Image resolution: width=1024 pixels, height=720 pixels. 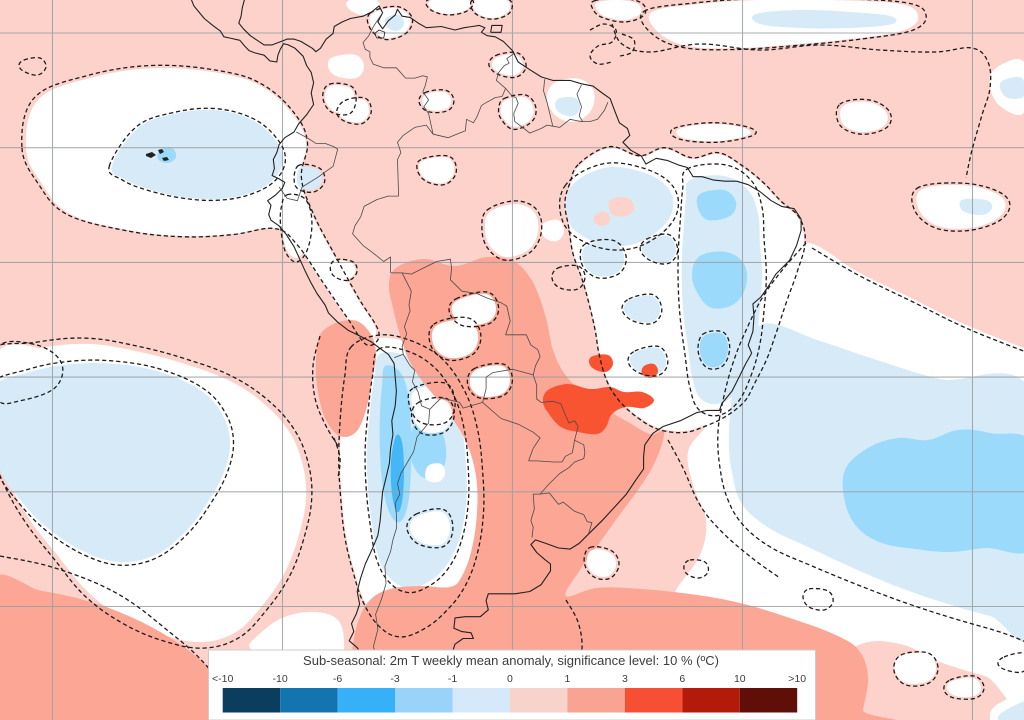 What do you see at coordinates (394, 679) in the screenshot?
I see `svg-text: -3` at bounding box center [394, 679].